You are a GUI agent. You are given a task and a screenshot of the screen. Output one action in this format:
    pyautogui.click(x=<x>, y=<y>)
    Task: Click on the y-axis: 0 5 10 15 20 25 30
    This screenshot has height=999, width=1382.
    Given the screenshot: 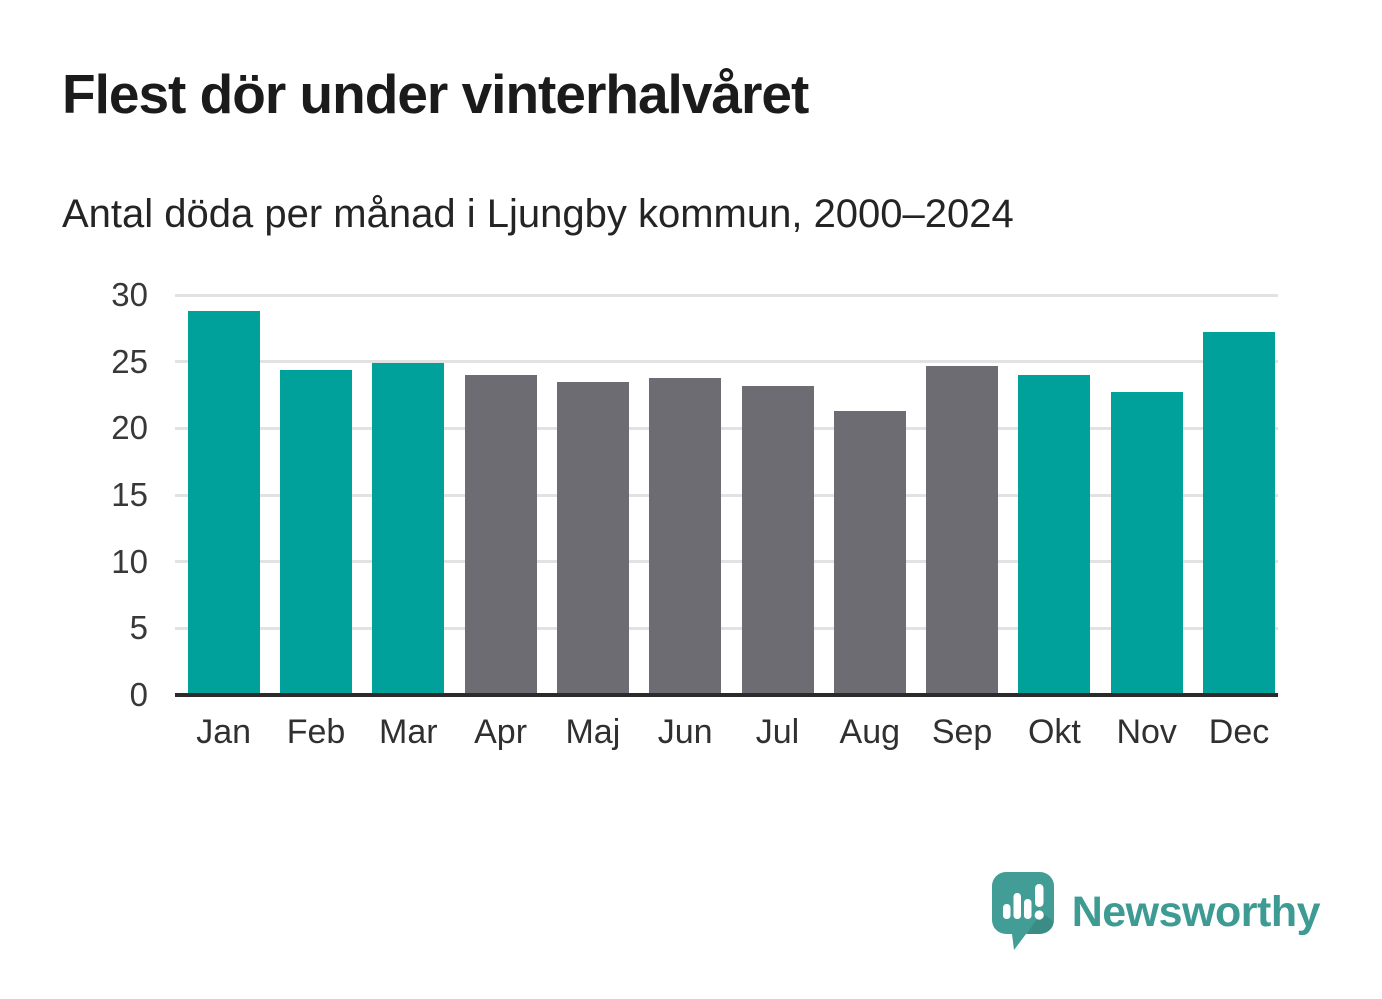 What is the action you would take?
    pyautogui.click(x=74, y=495)
    